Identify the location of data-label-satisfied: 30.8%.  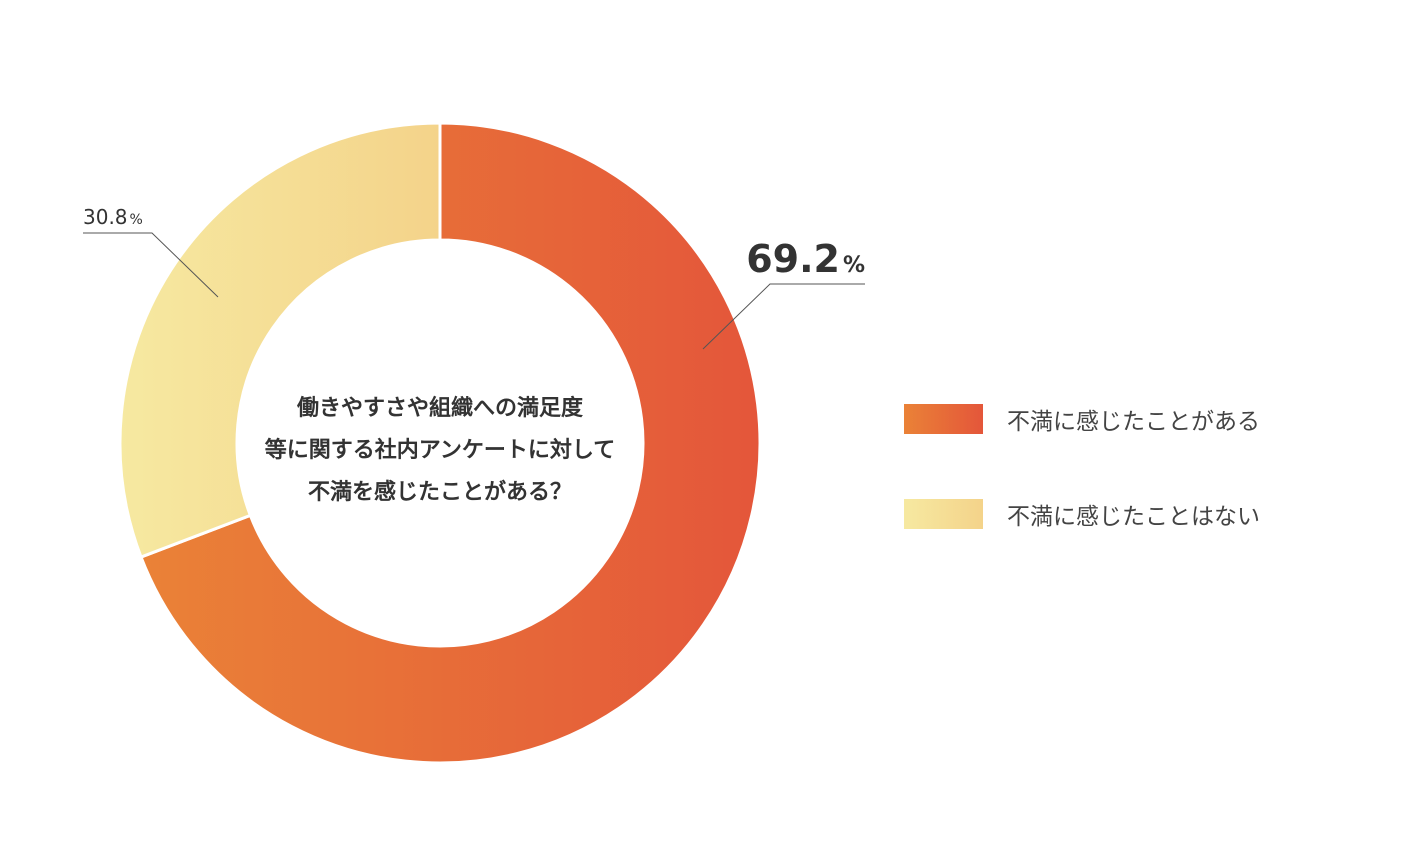
(113, 217).